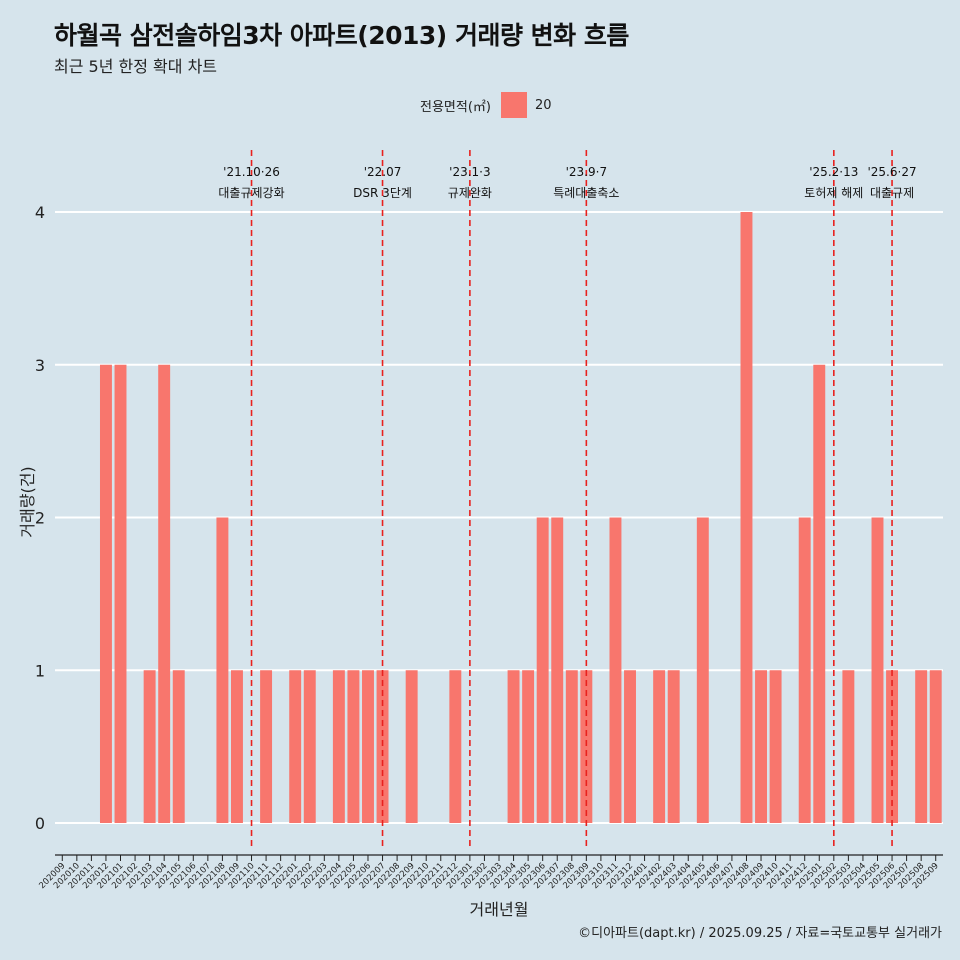  I want to click on event-desc-label: 대출규제, so click(892, 193).